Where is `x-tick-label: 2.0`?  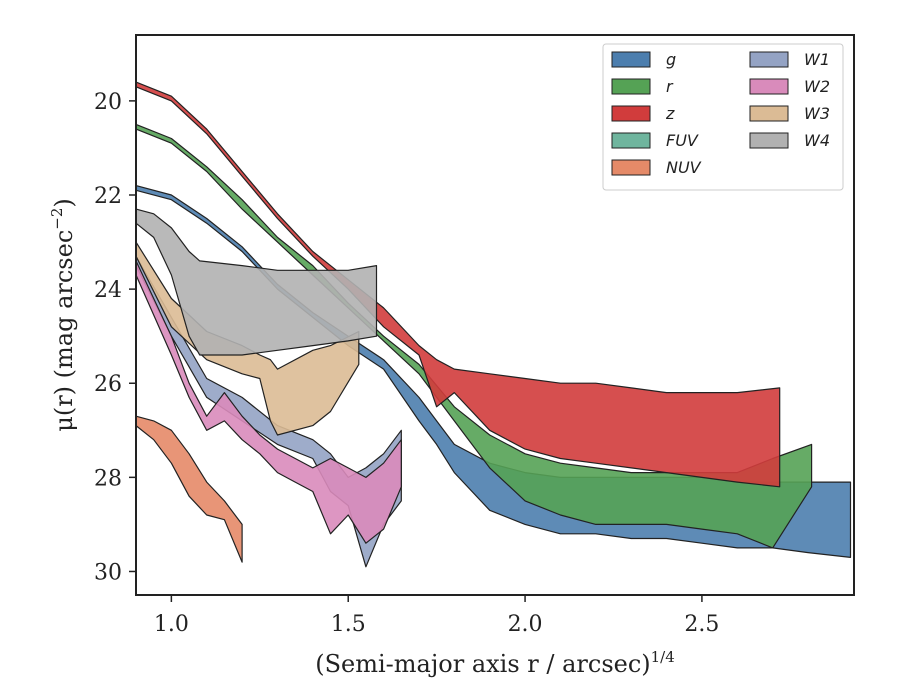 x-tick-label: 2.0 is located at coordinates (525, 624).